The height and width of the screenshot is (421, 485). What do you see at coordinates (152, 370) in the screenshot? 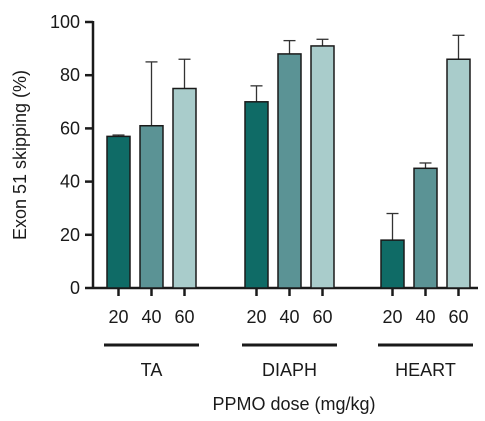
I see `group-label-ta: TA` at bounding box center [152, 370].